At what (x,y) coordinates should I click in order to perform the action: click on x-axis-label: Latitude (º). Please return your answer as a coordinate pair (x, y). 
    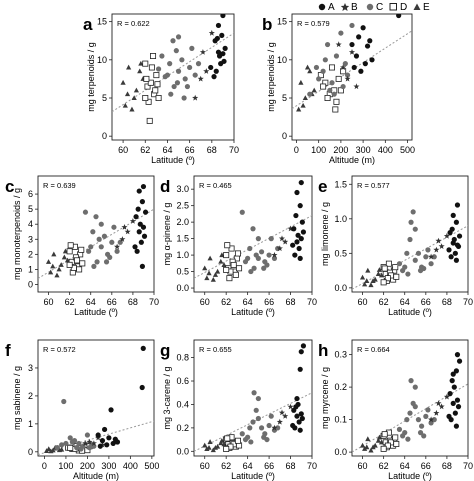
    Looking at the image, I should click on (253, 476).